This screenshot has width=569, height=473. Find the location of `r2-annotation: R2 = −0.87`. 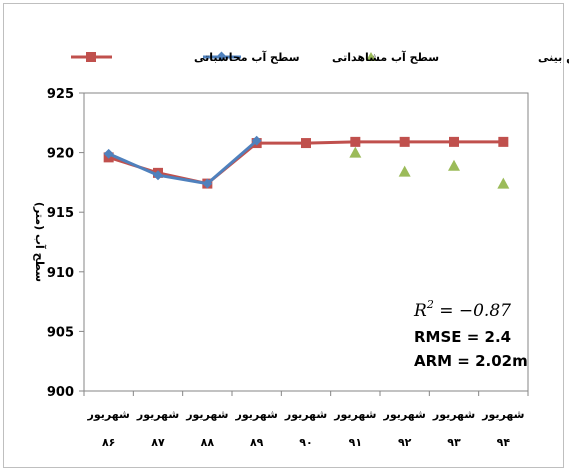

r2-annotation: R2 = −0.87 is located at coordinates (462, 309).